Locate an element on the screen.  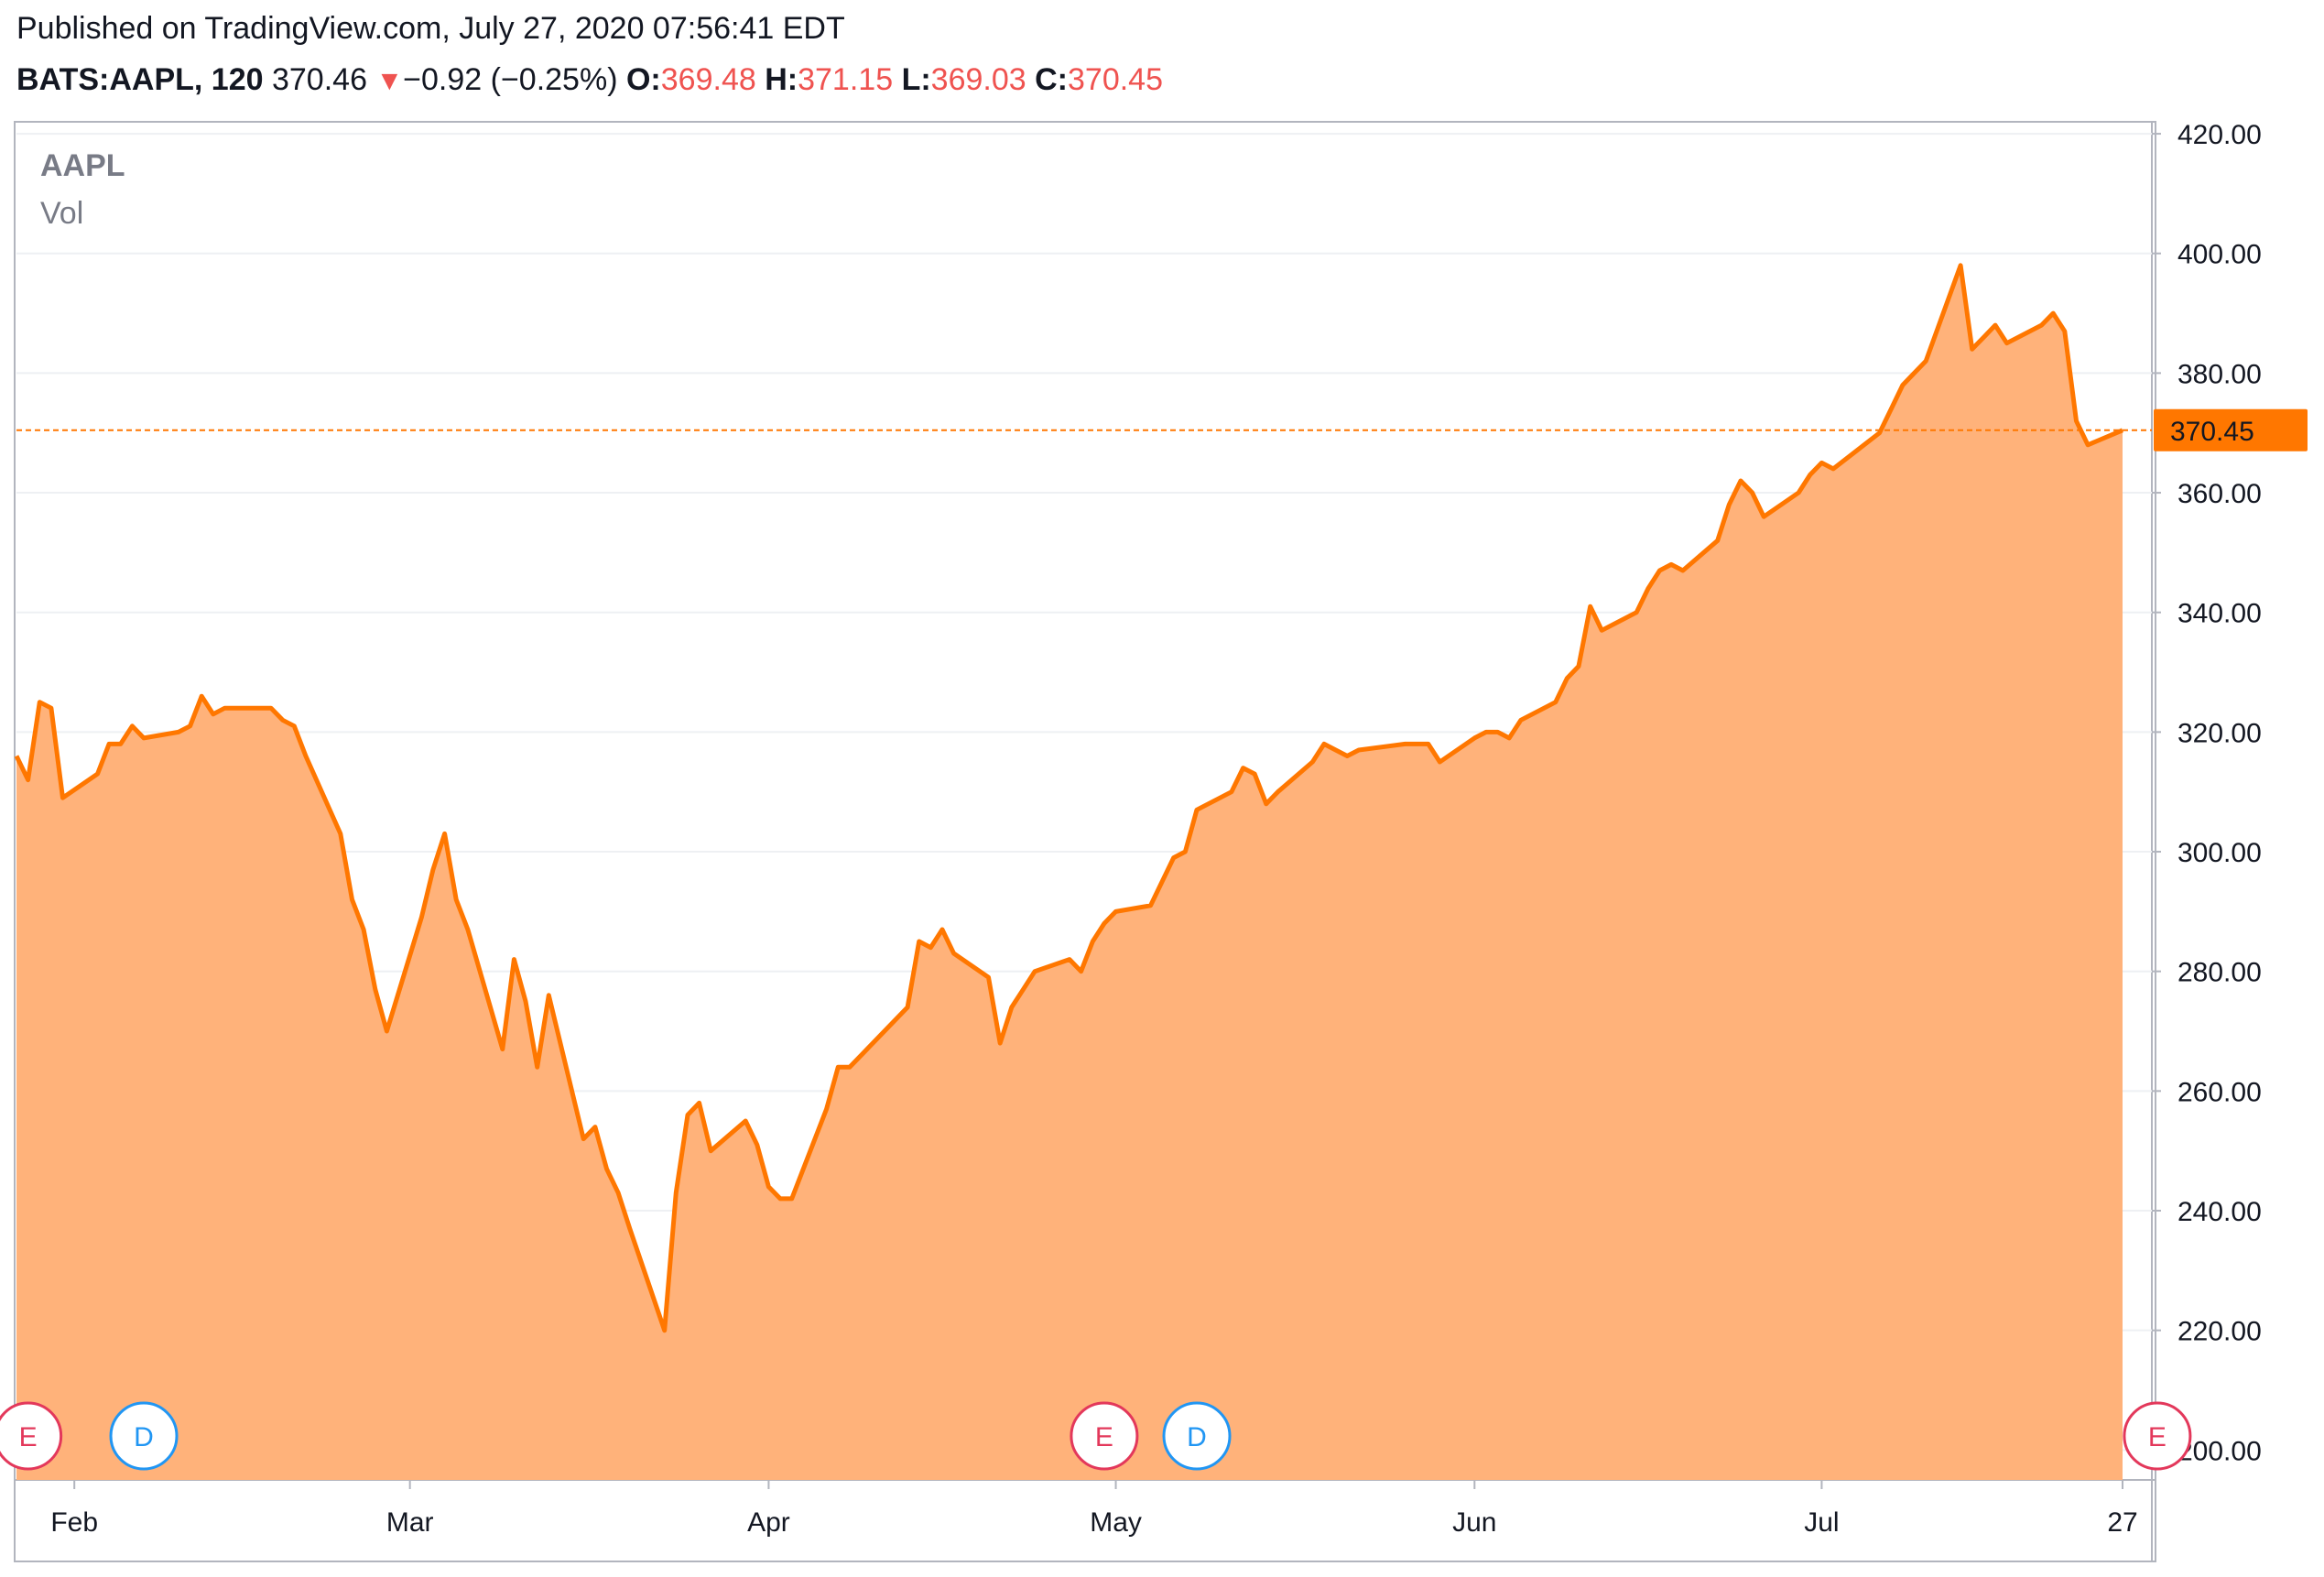
legend-series-name: AAPL is located at coordinates (83, 166).